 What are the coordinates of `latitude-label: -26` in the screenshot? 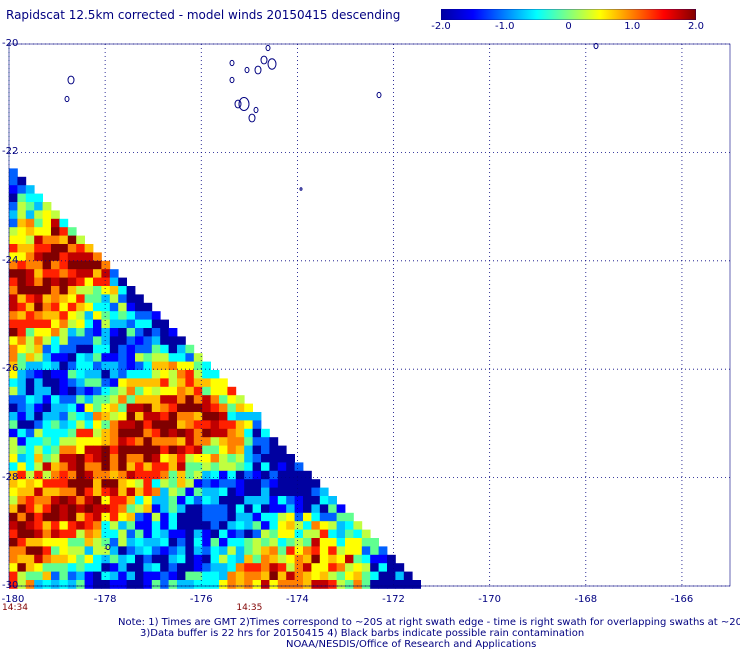 It's located at (10, 369).